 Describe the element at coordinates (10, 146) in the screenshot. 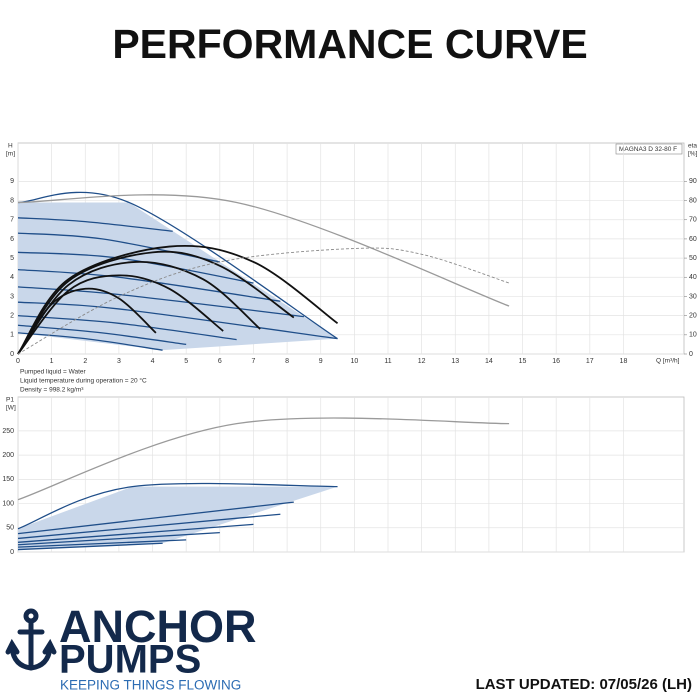

I see `y-axis-label: H` at that location.